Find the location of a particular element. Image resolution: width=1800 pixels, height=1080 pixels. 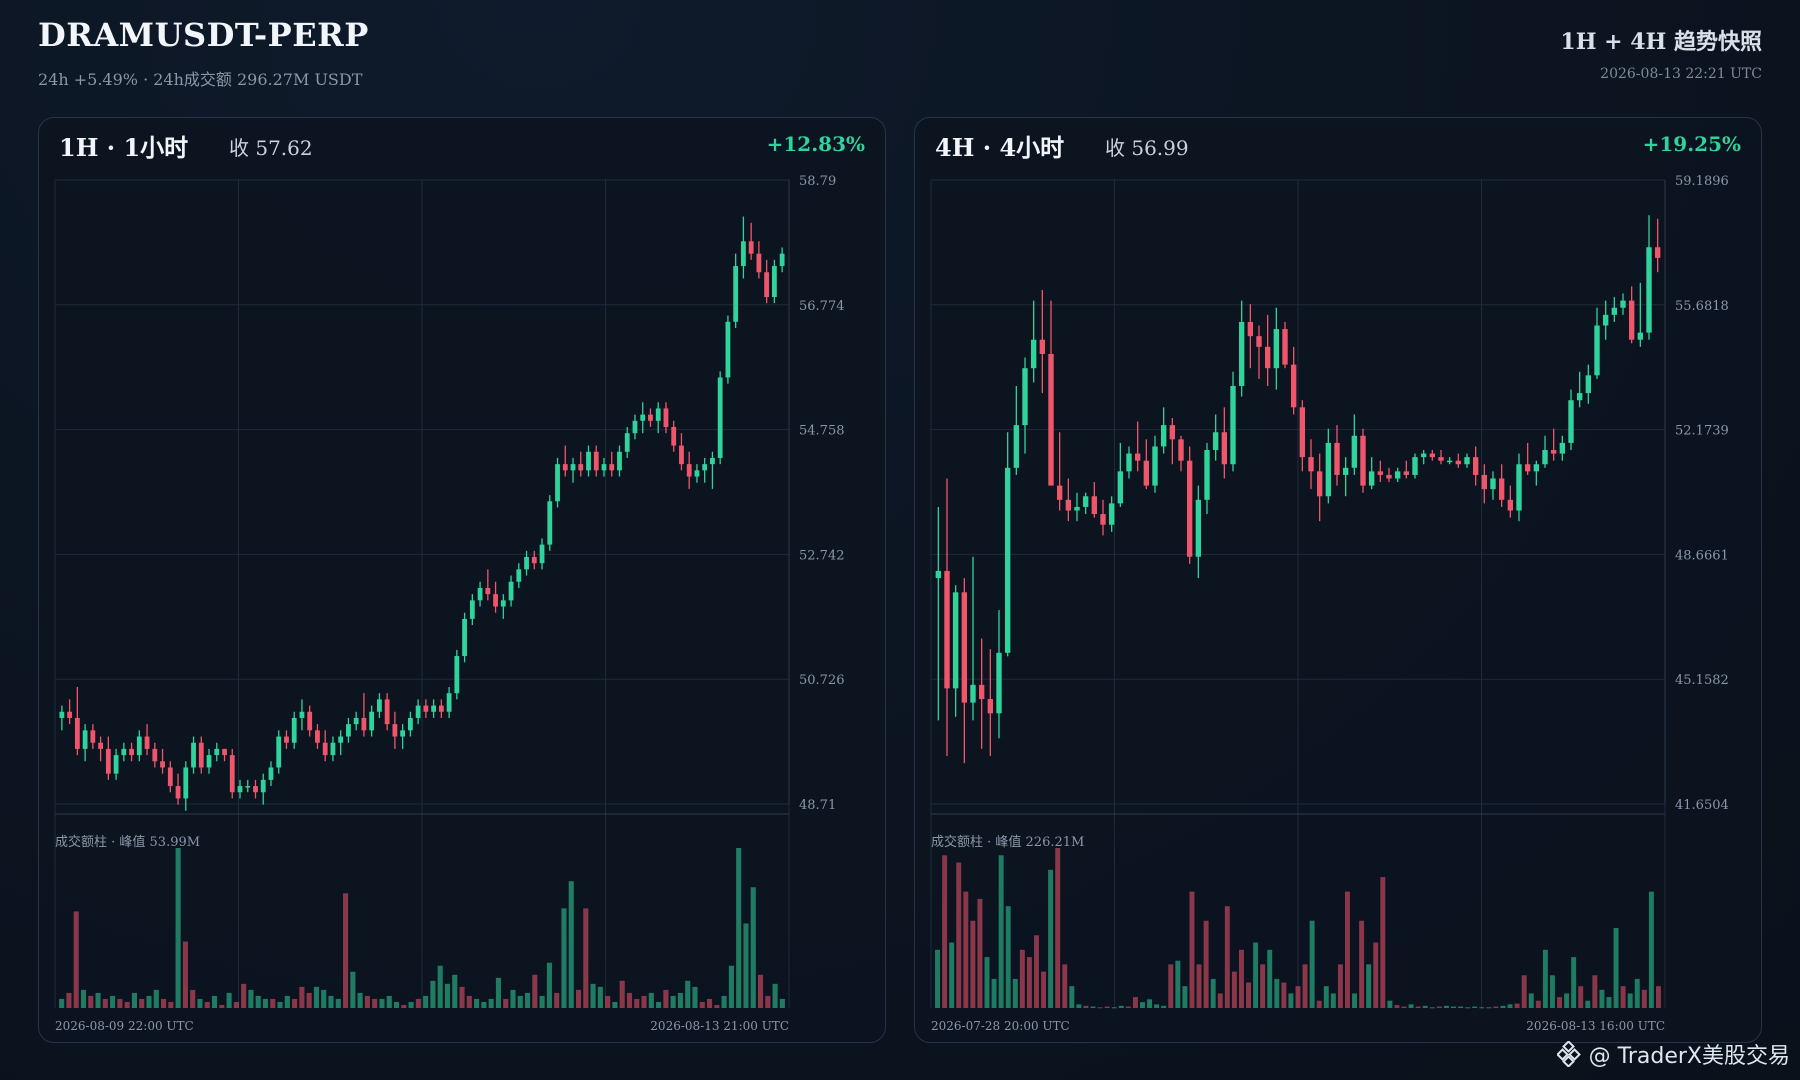

header-stats: 24h +5.49% · 24h成交额 296.27M USDT is located at coordinates (200, 79).